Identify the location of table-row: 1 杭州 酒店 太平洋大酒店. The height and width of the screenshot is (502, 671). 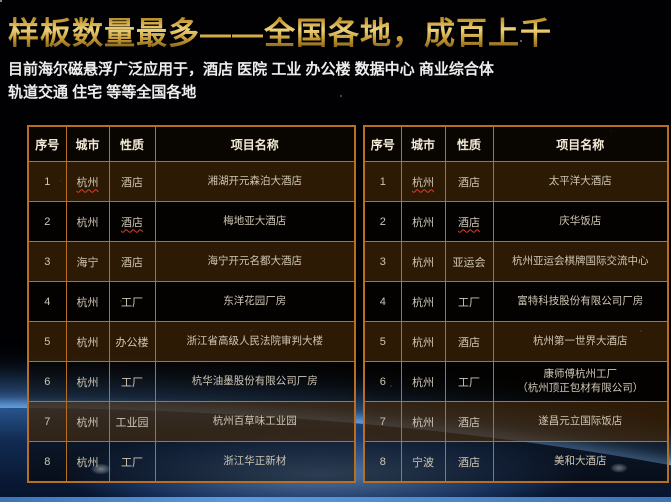
(516, 181).